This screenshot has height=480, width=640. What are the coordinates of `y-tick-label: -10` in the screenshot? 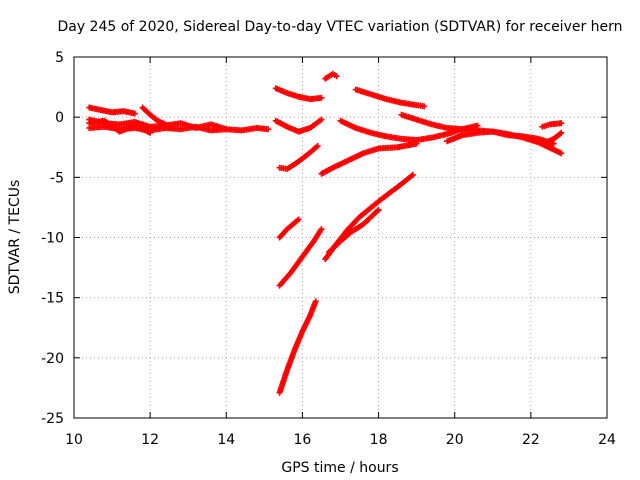 It's located at (52, 239).